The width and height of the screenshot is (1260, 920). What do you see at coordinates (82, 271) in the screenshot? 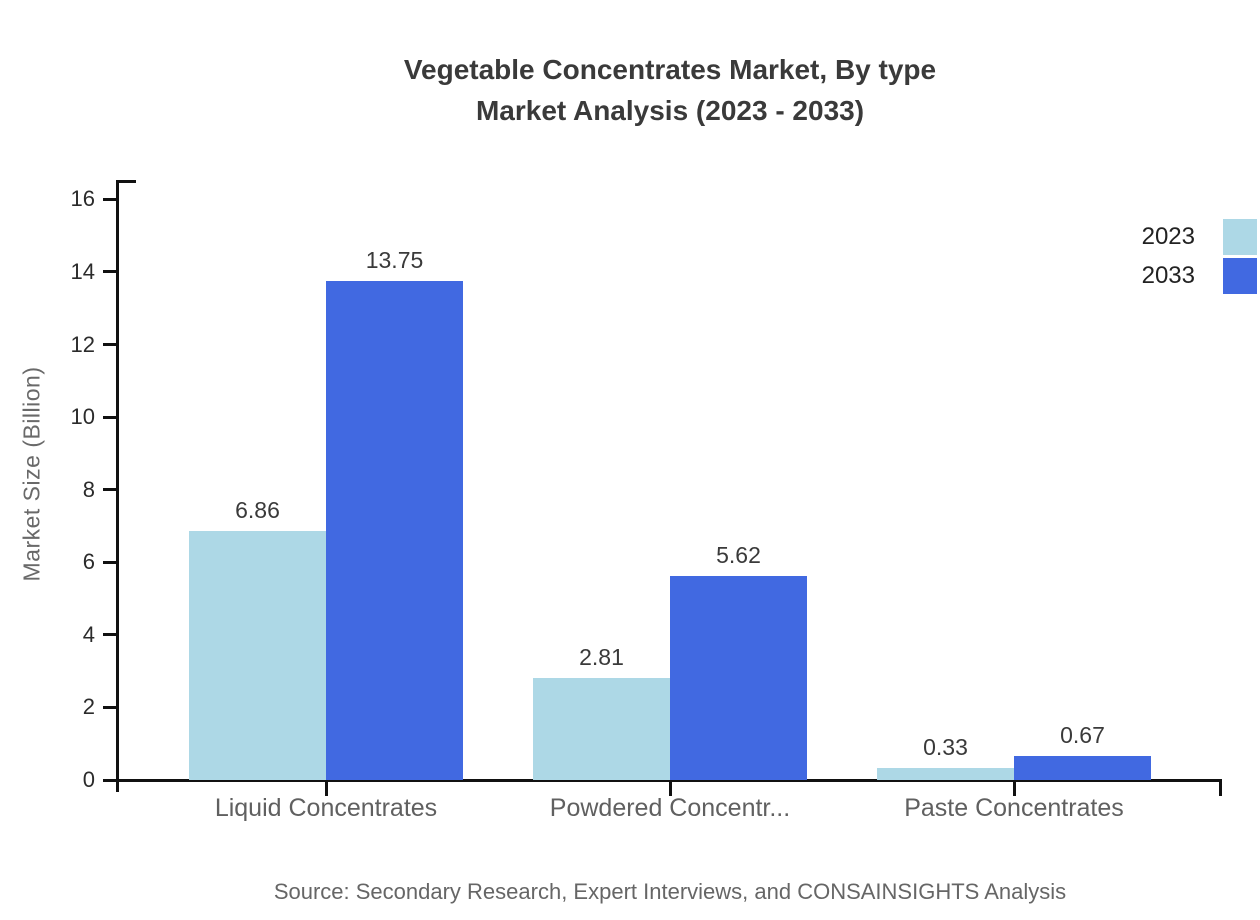
I see `y-tick-label-14: 14` at bounding box center [82, 271].